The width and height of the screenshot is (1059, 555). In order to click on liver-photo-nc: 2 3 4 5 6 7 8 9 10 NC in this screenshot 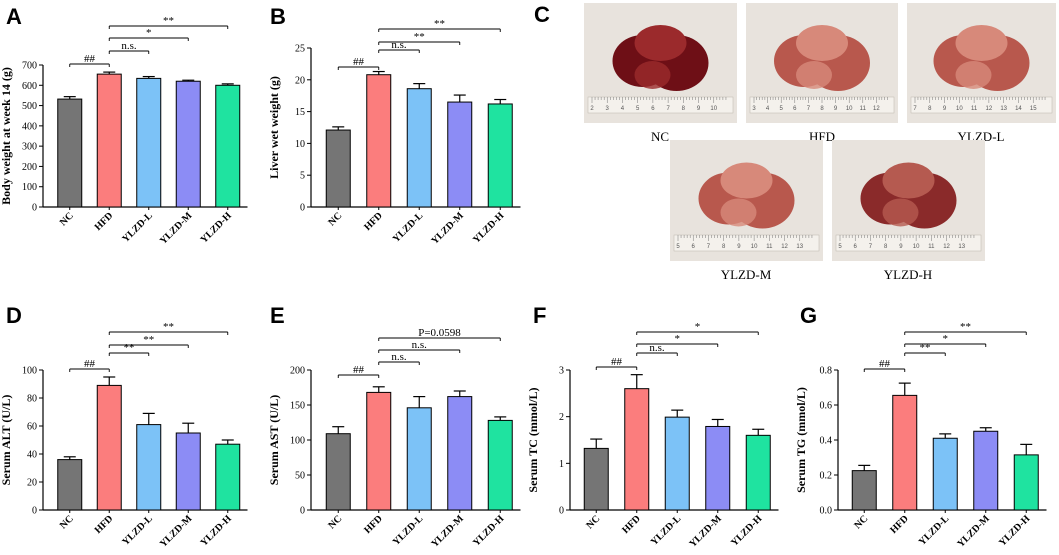, I will do `click(660, 73)`.